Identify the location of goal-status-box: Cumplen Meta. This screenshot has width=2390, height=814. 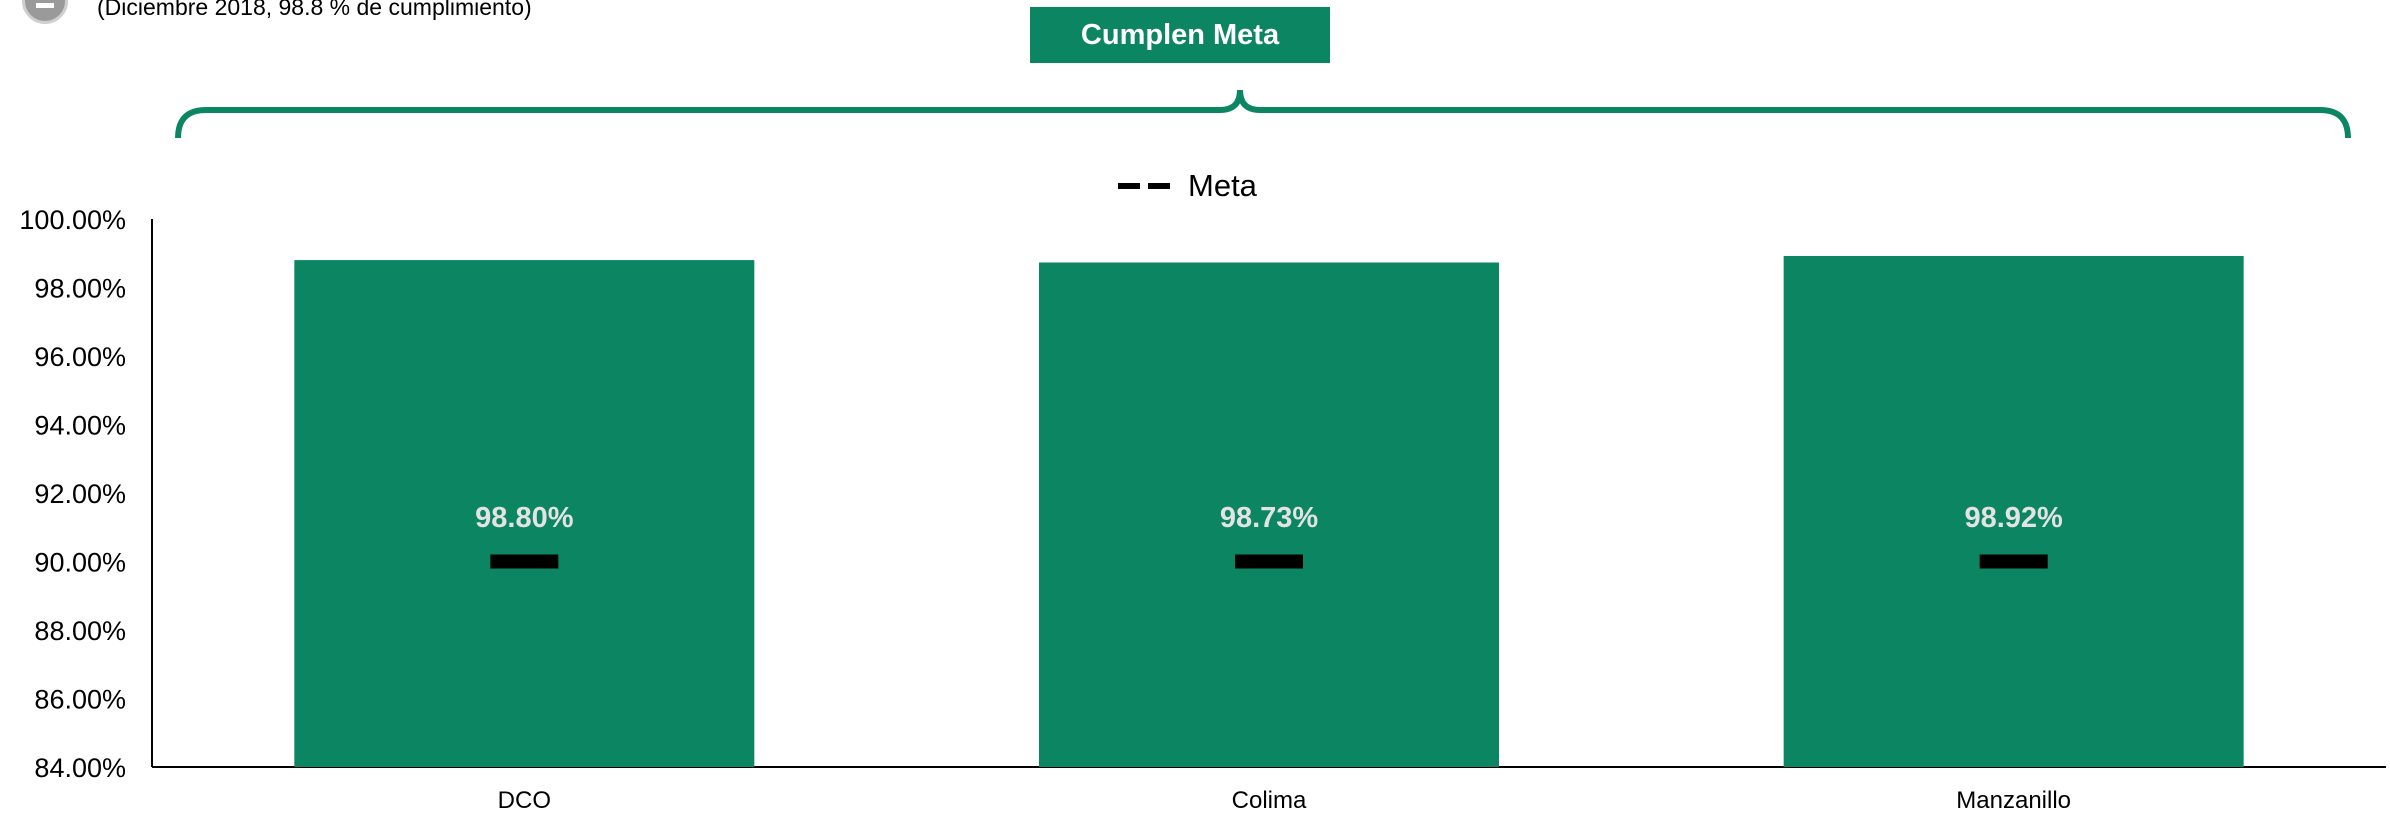
(1180, 35).